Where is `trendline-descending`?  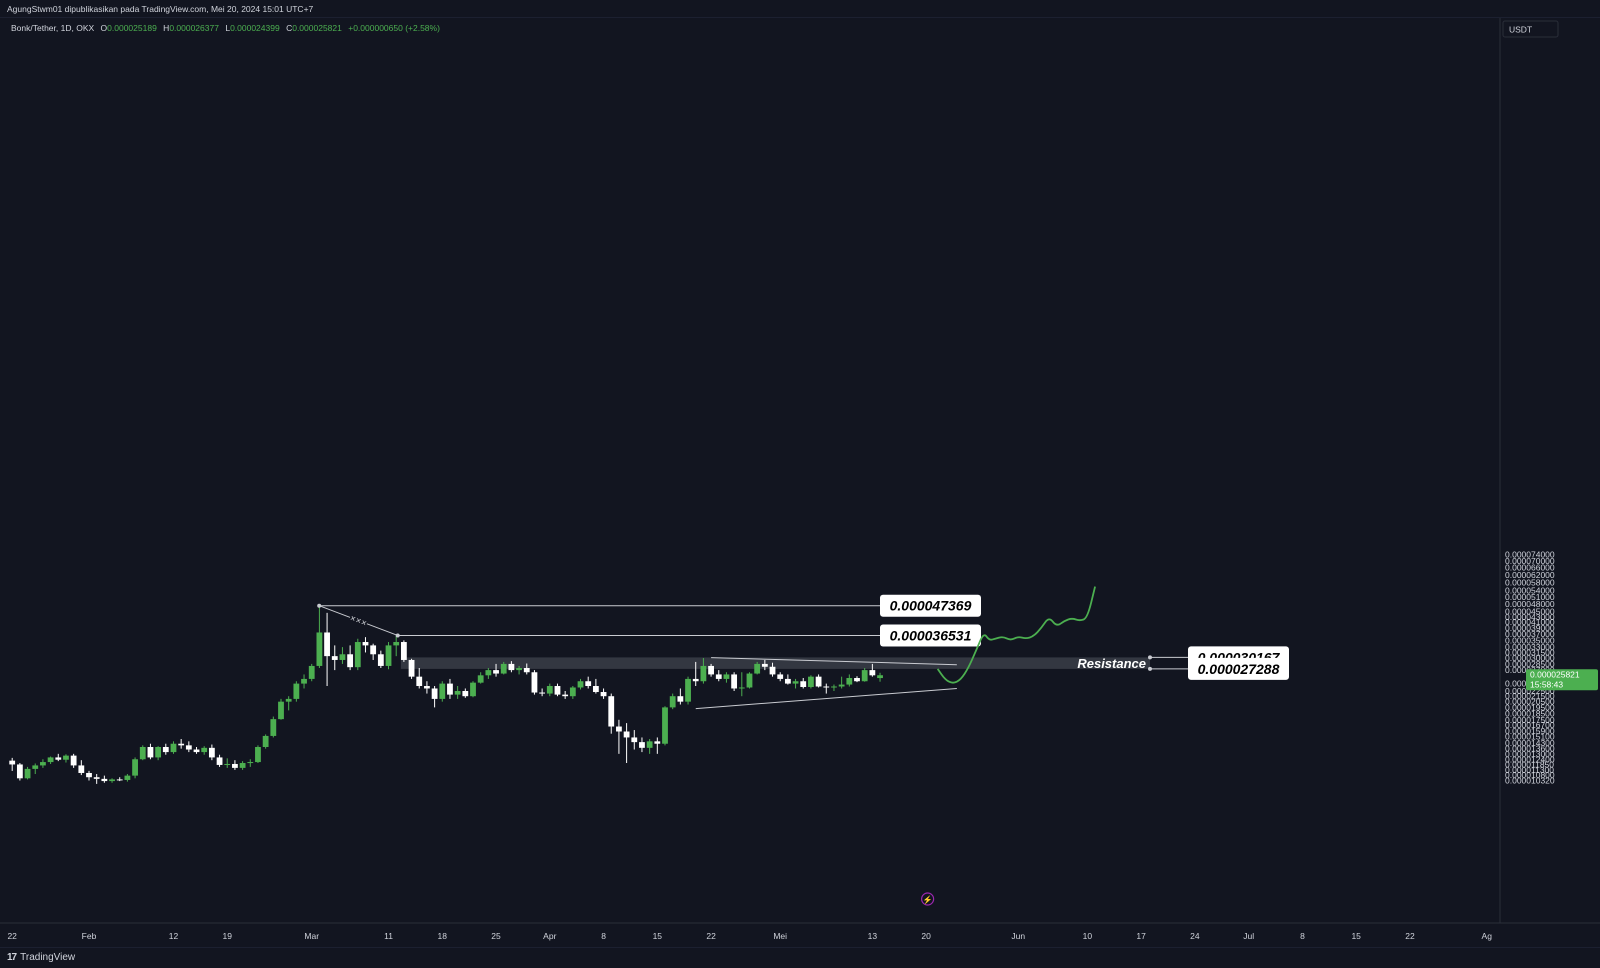
trendline-descending is located at coordinates (834, 661).